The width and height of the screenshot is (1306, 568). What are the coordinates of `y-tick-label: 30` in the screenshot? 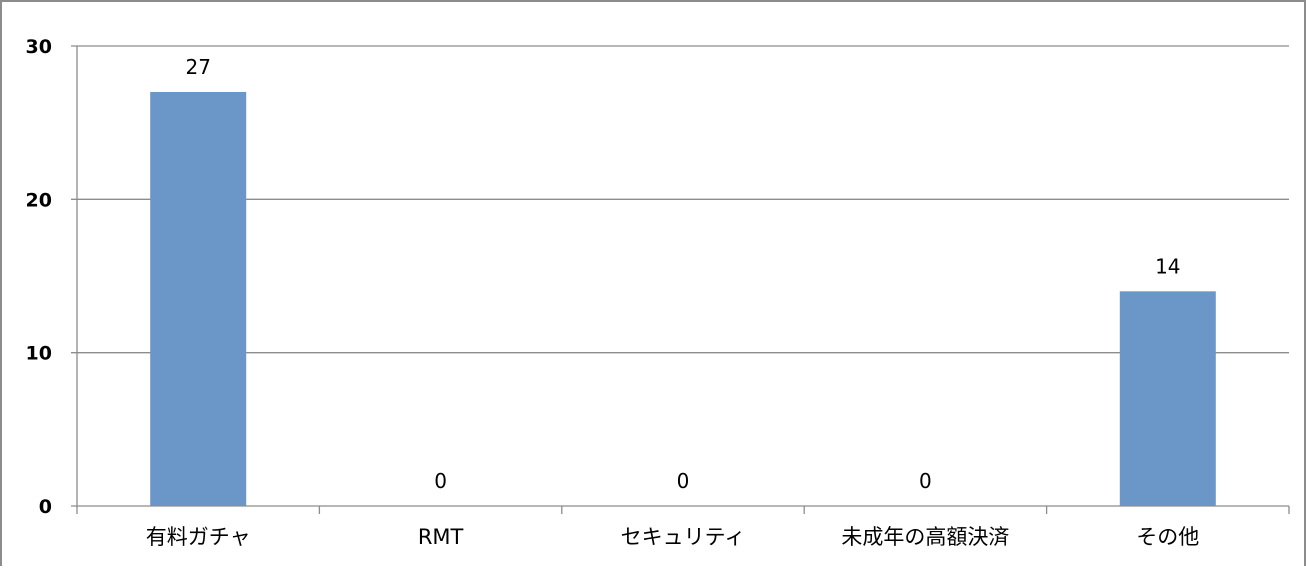 It's located at (39, 47).